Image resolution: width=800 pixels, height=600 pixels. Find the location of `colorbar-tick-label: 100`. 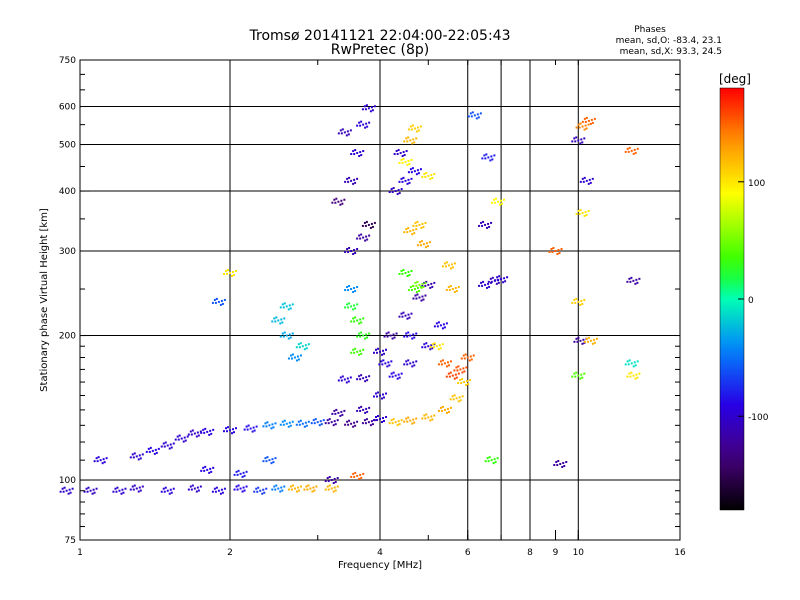

colorbar-tick-label: 100 is located at coordinates (756, 184).